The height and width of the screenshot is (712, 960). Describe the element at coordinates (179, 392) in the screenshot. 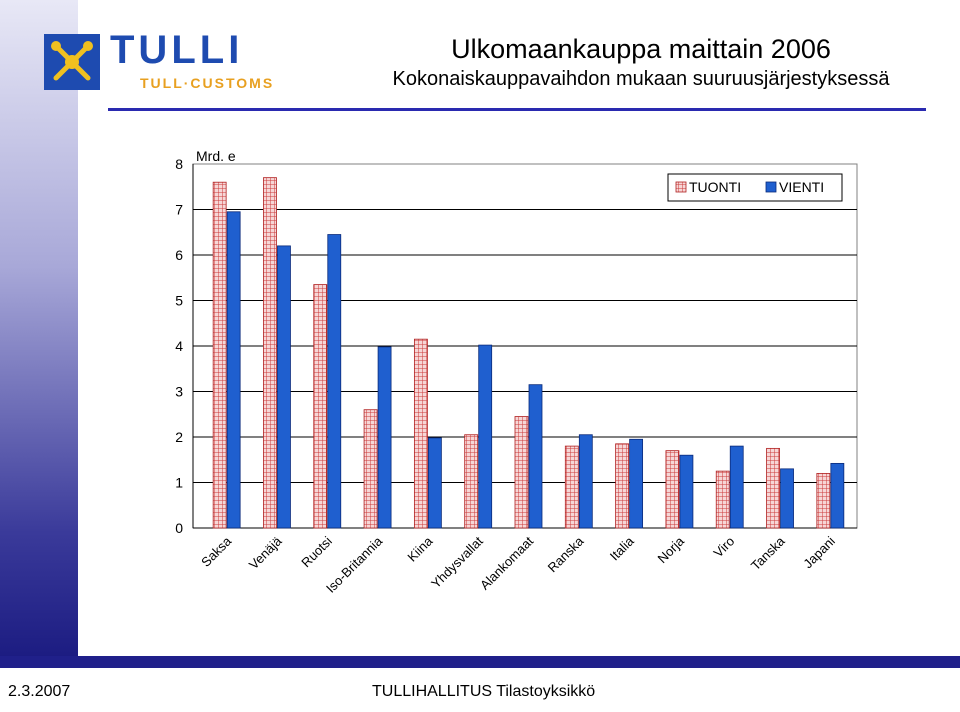

I see `y-tick-label: 3` at that location.